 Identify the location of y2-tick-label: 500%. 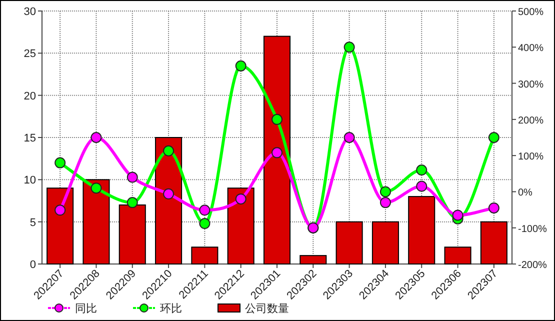
(531, 12).